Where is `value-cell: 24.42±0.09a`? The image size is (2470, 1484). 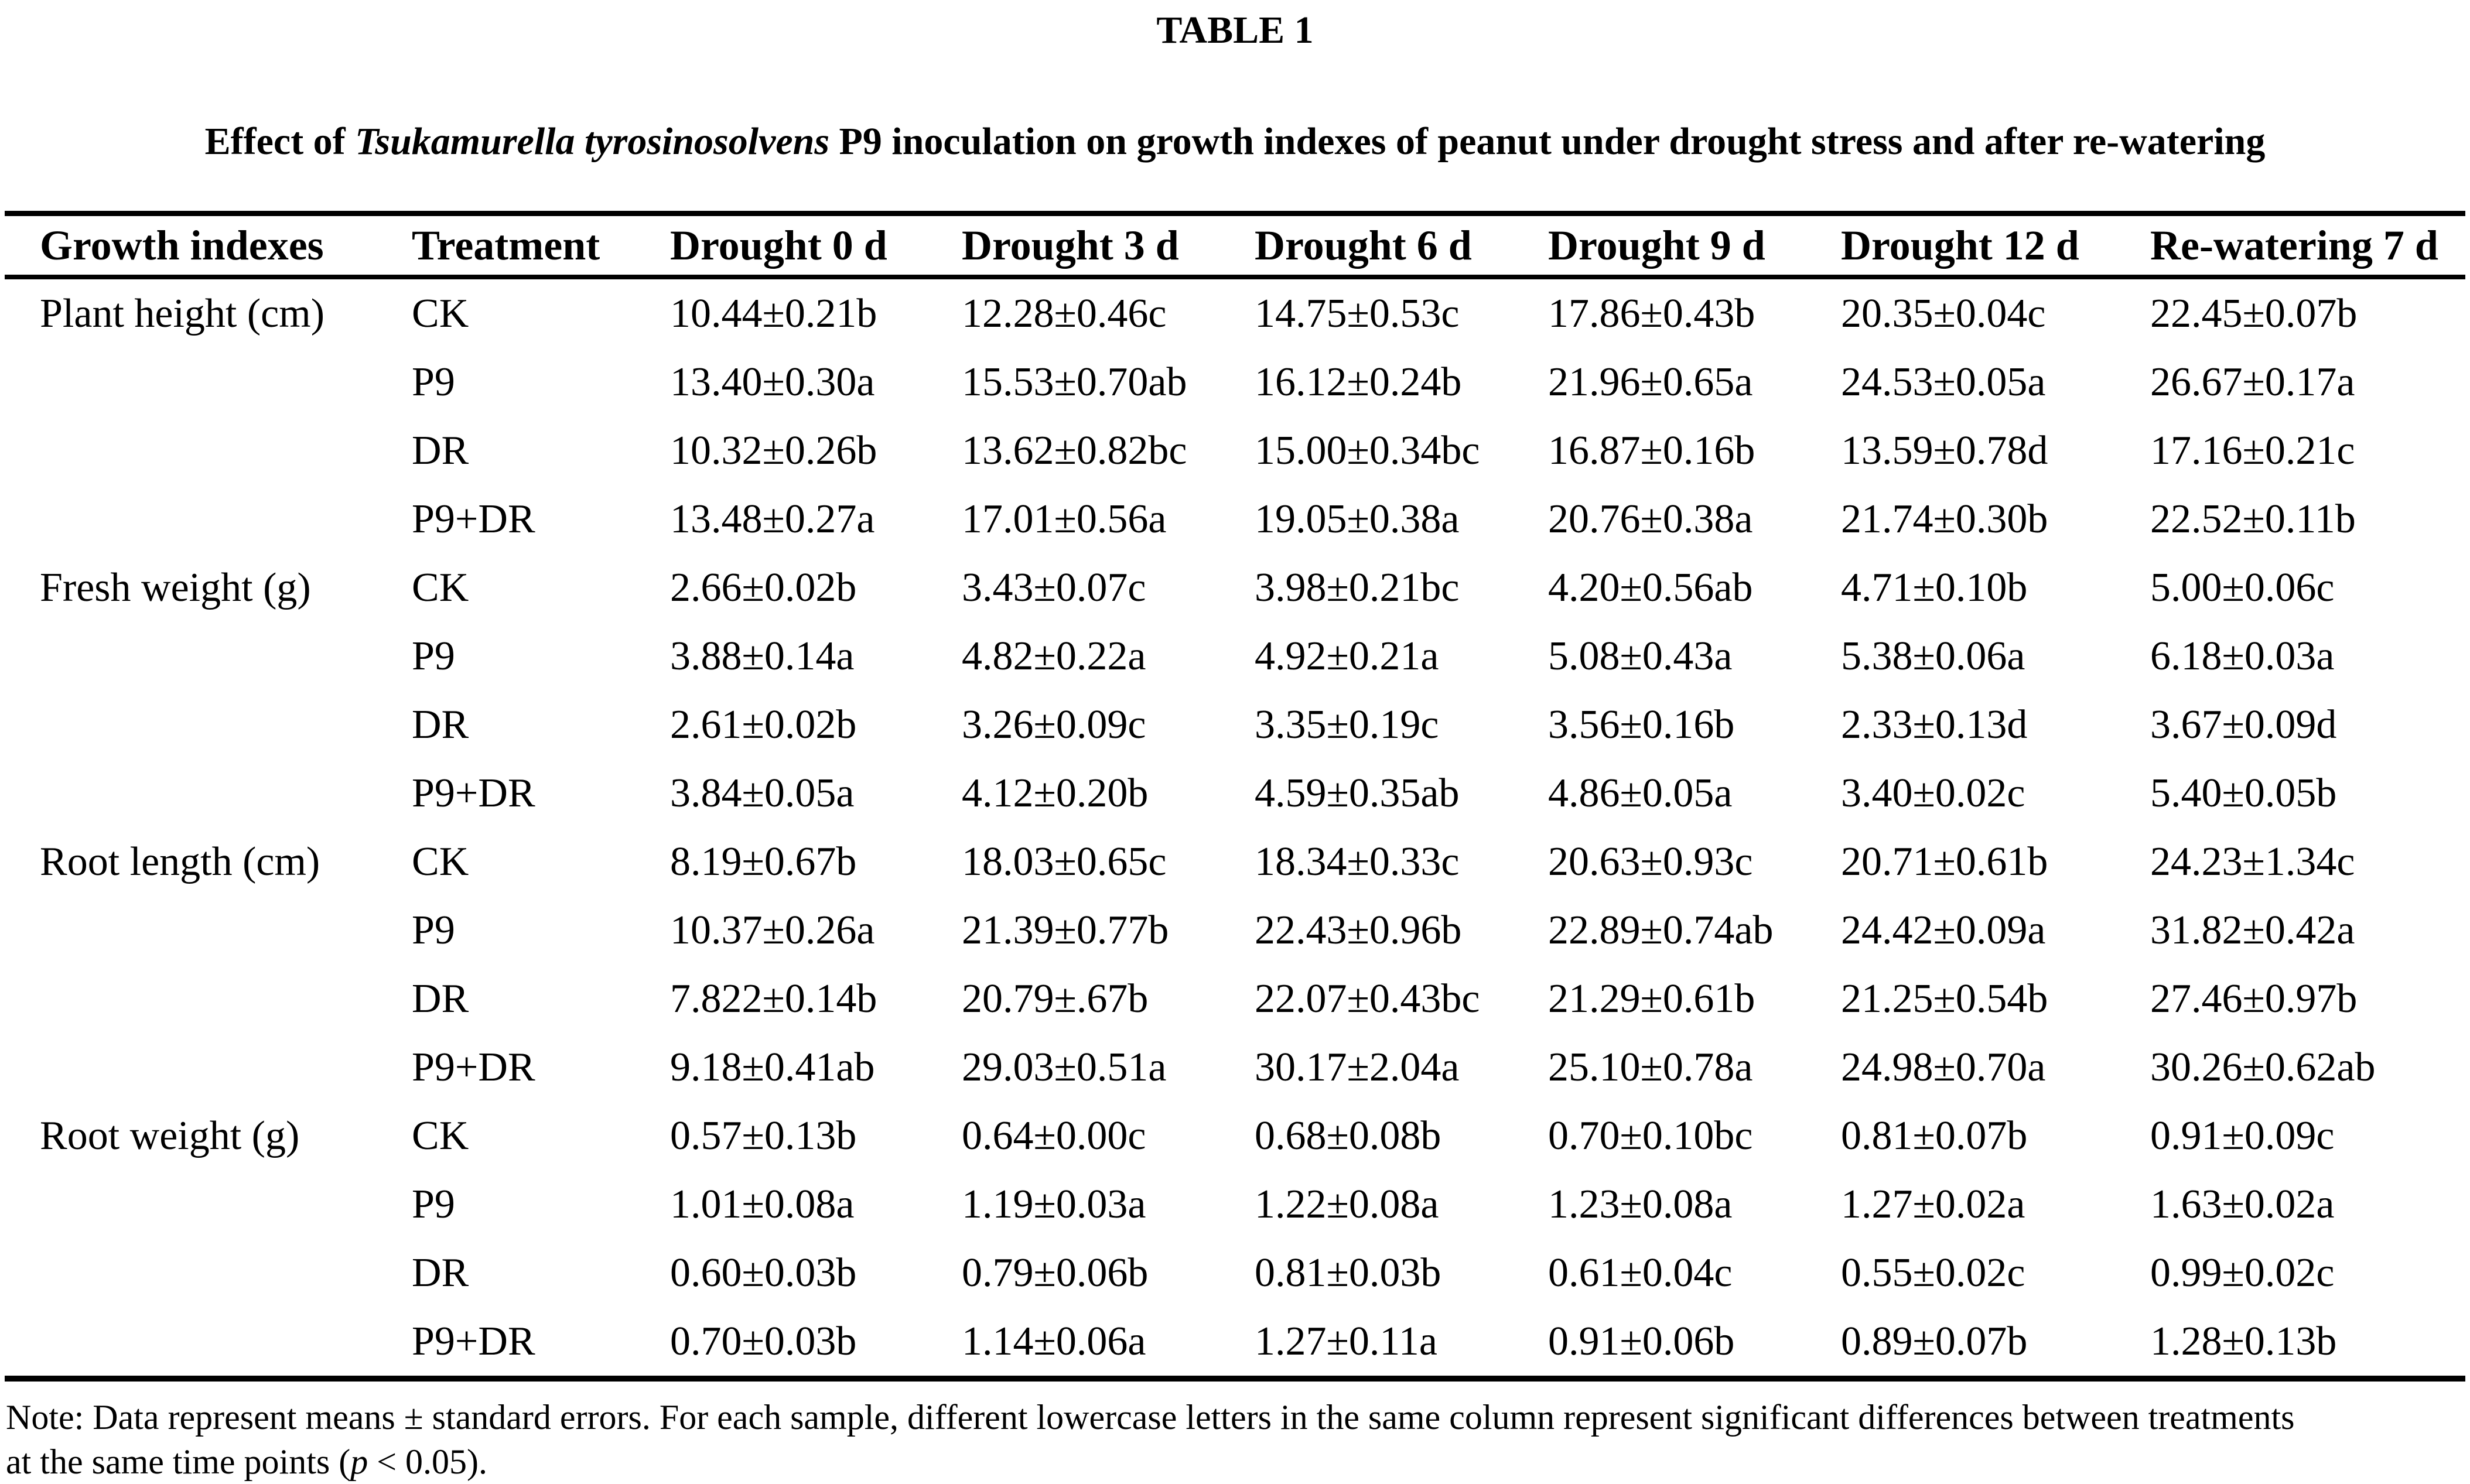
value-cell: 24.42±0.09a is located at coordinates (1943, 930).